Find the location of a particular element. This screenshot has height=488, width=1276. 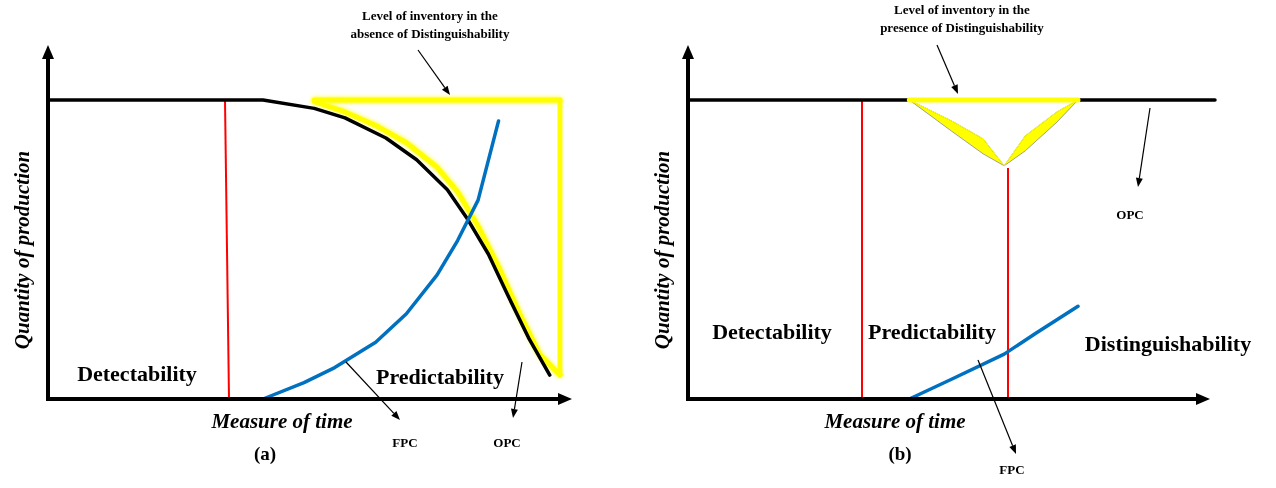

text: (a) is located at coordinates (265, 454).